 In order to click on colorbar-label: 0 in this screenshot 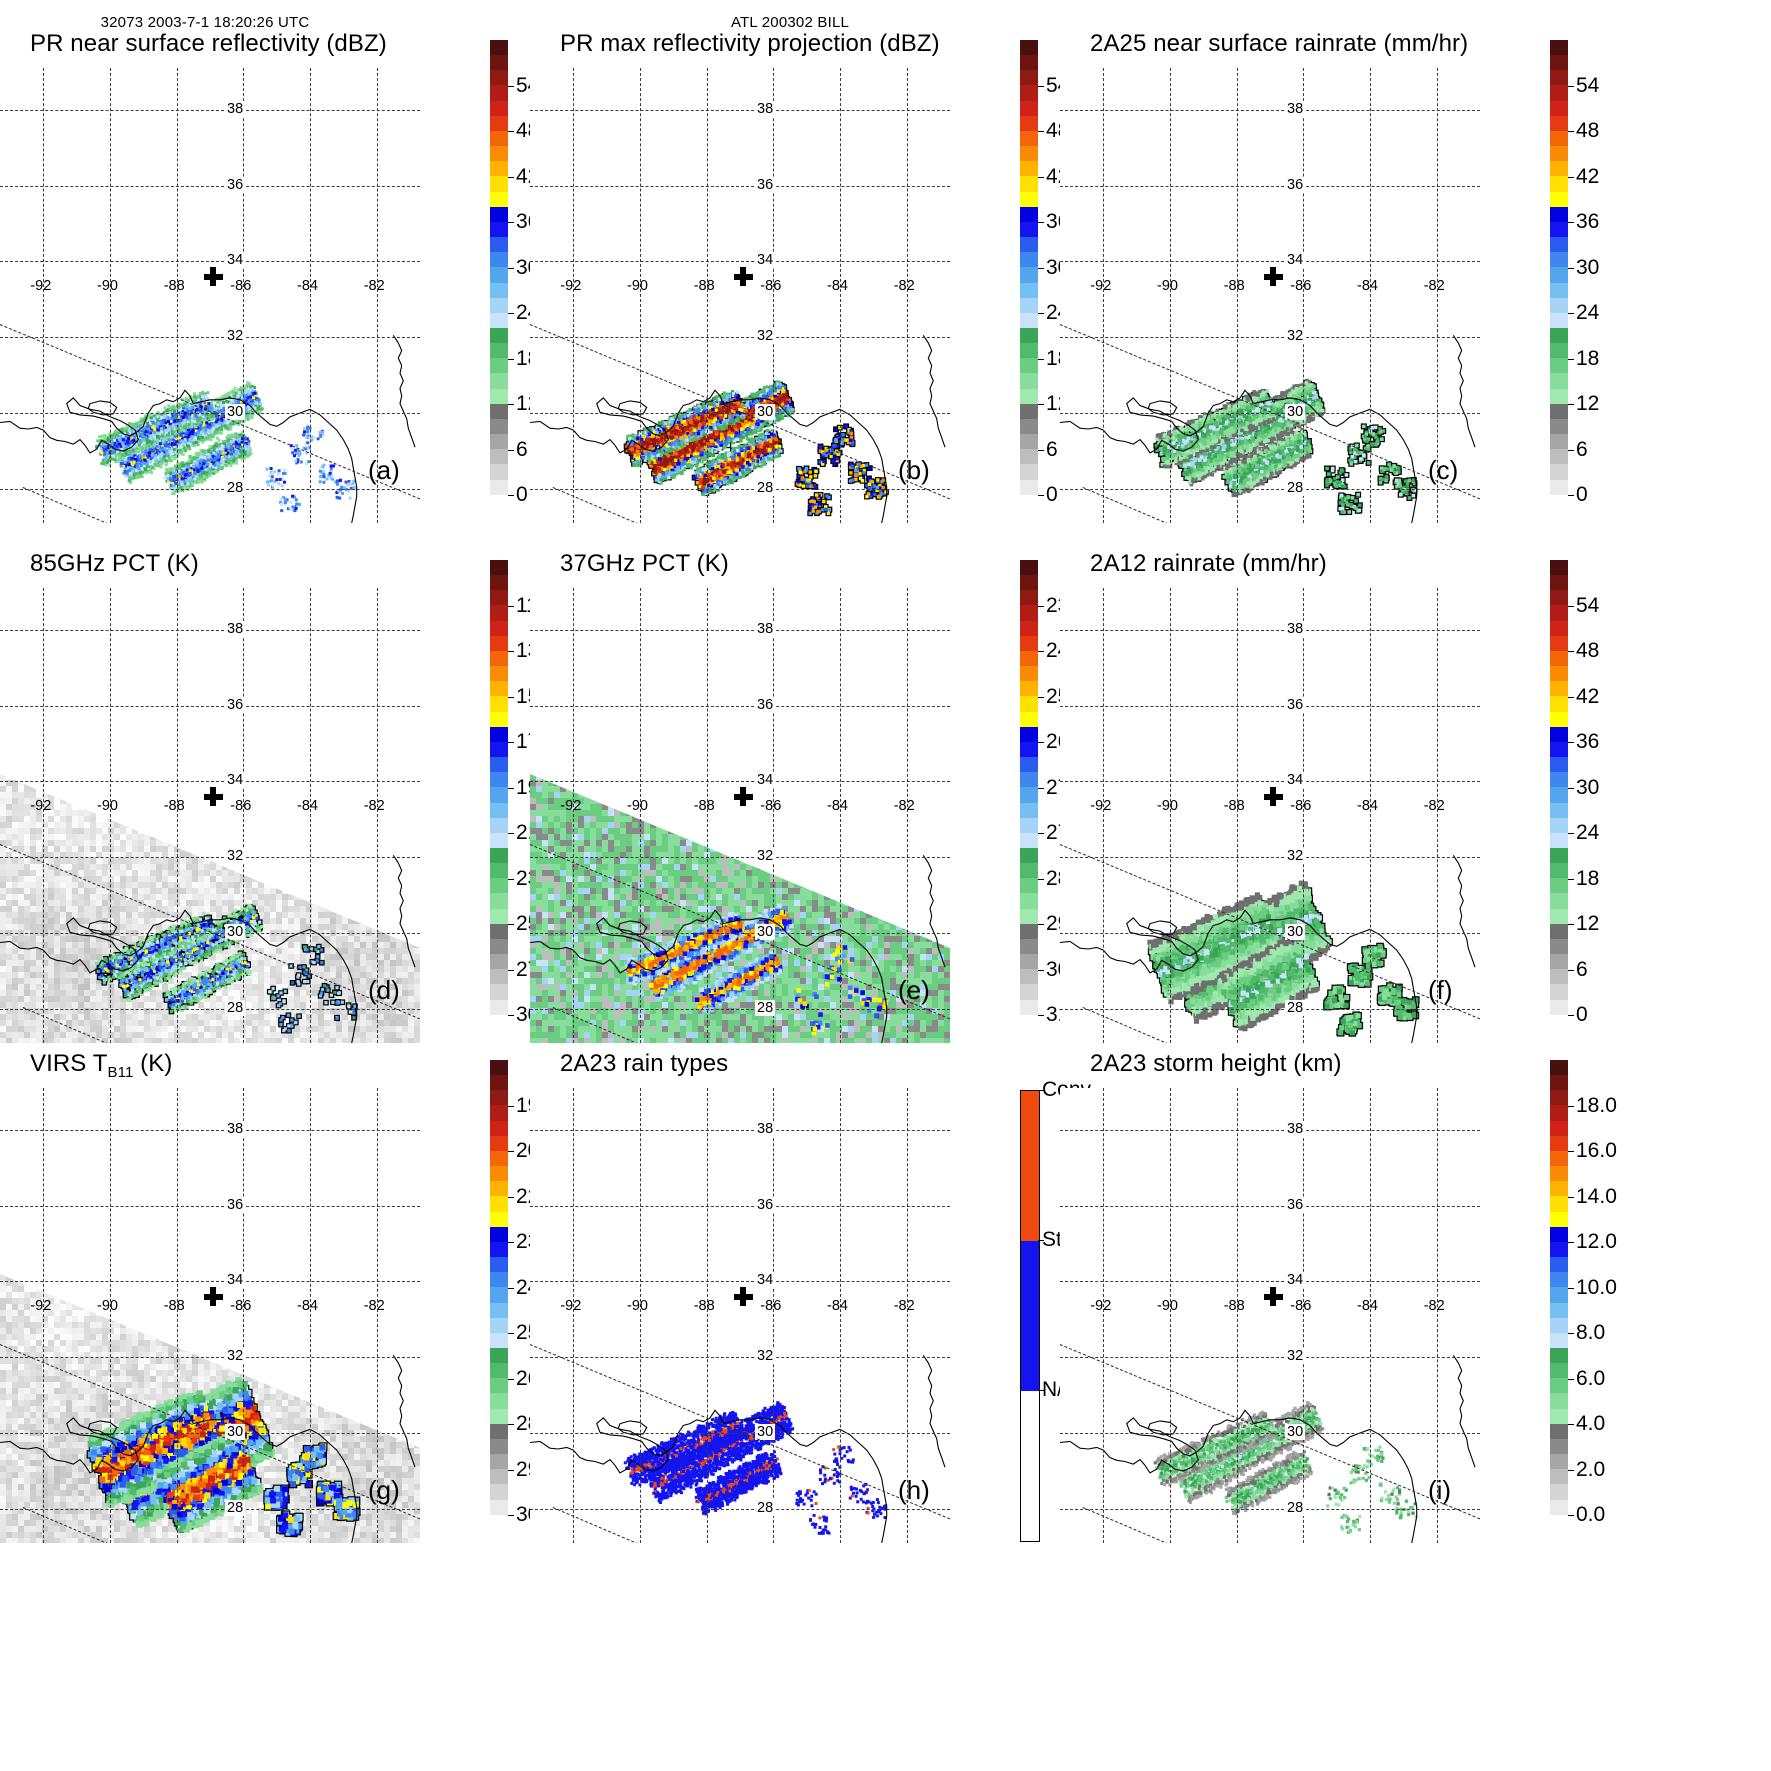, I will do `click(1052, 495)`.